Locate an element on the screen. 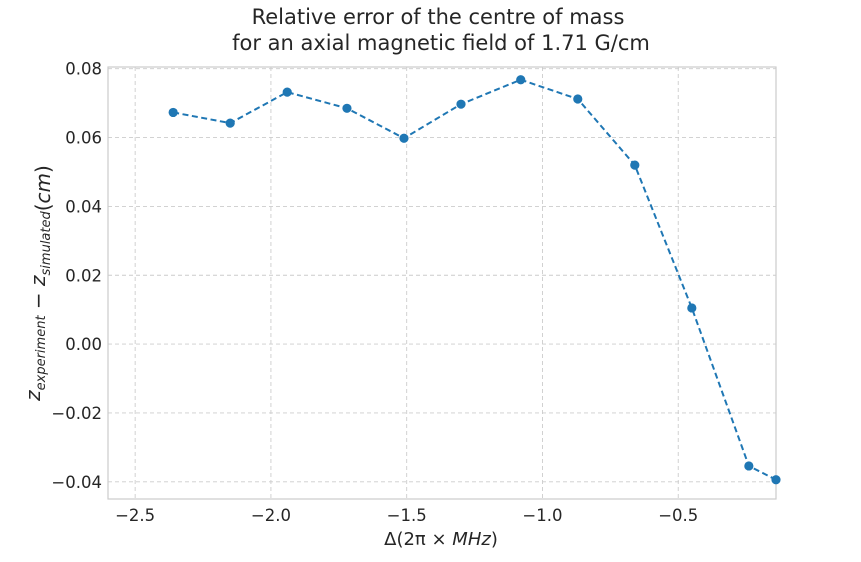  y-tick-labels: 0.08 0.06 0.04 0.02 0.00 −0.02 −0.04 is located at coordinates (76, 276).